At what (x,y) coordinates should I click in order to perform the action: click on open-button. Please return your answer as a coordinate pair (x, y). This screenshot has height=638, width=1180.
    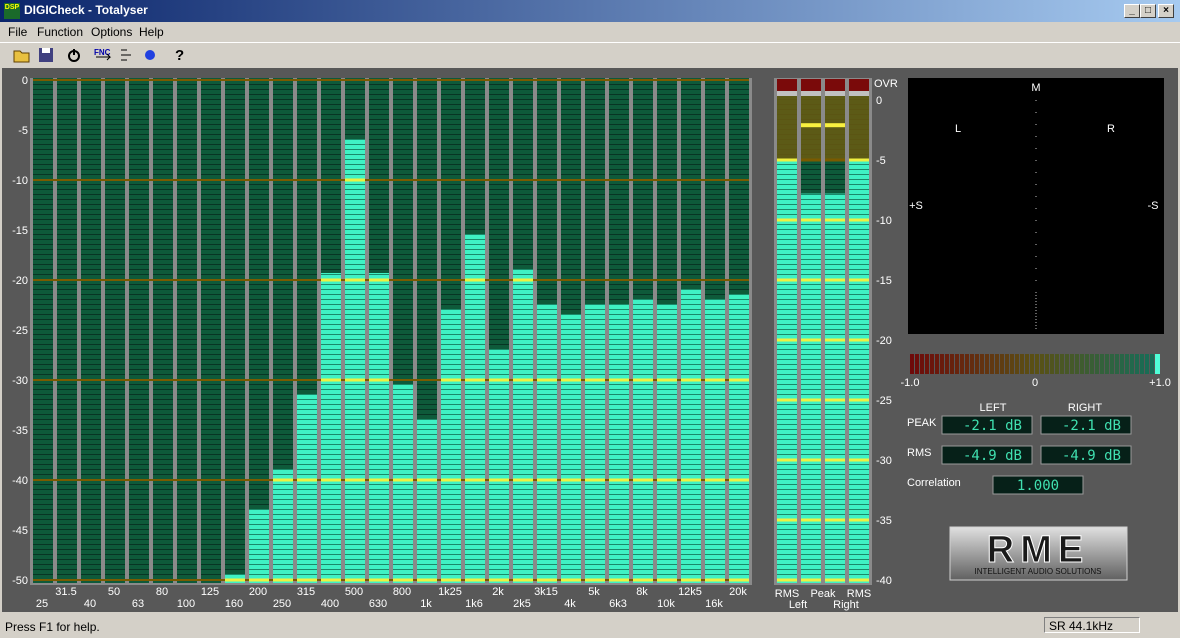
    Looking at the image, I should click on (22, 55).